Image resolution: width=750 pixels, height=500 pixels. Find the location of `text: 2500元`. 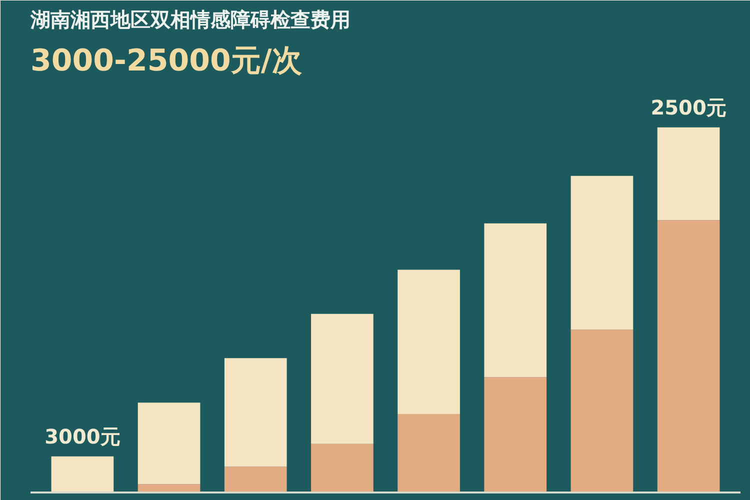

text: 2500元 is located at coordinates (688, 107).